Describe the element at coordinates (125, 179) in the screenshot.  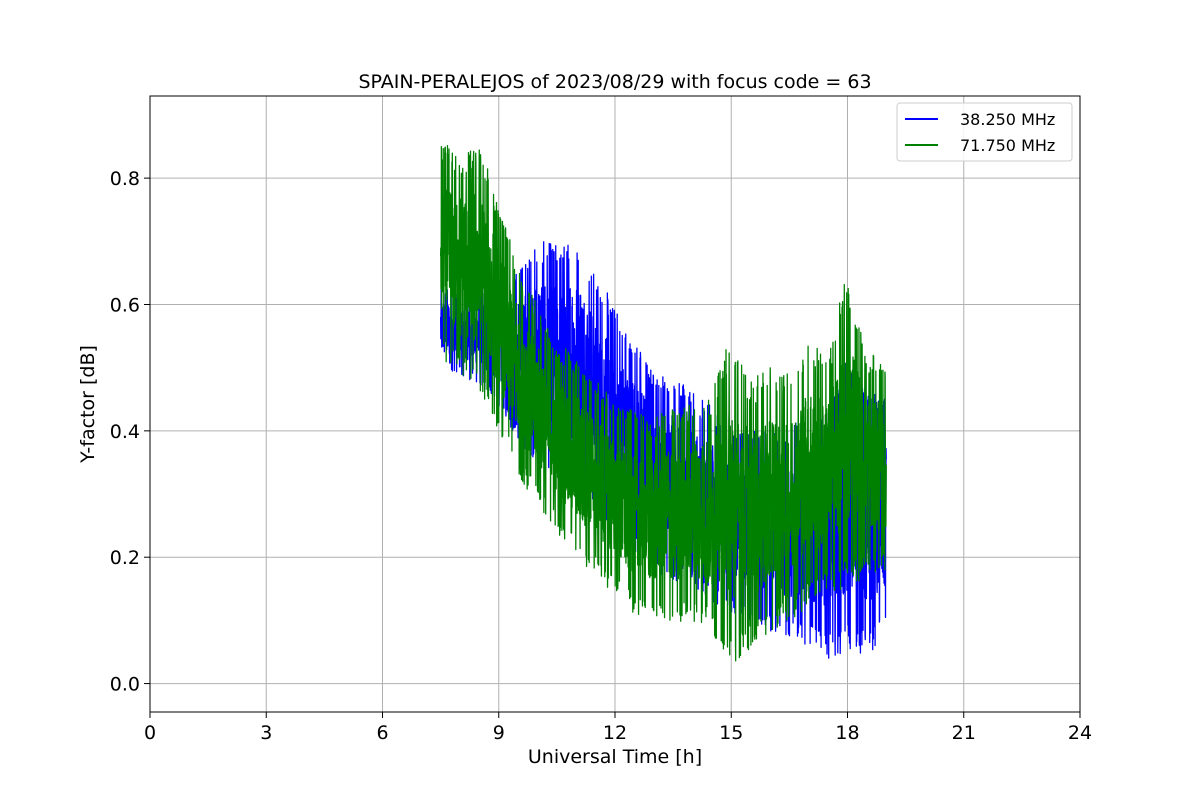
I see `y-tick-label: 0.8` at that location.